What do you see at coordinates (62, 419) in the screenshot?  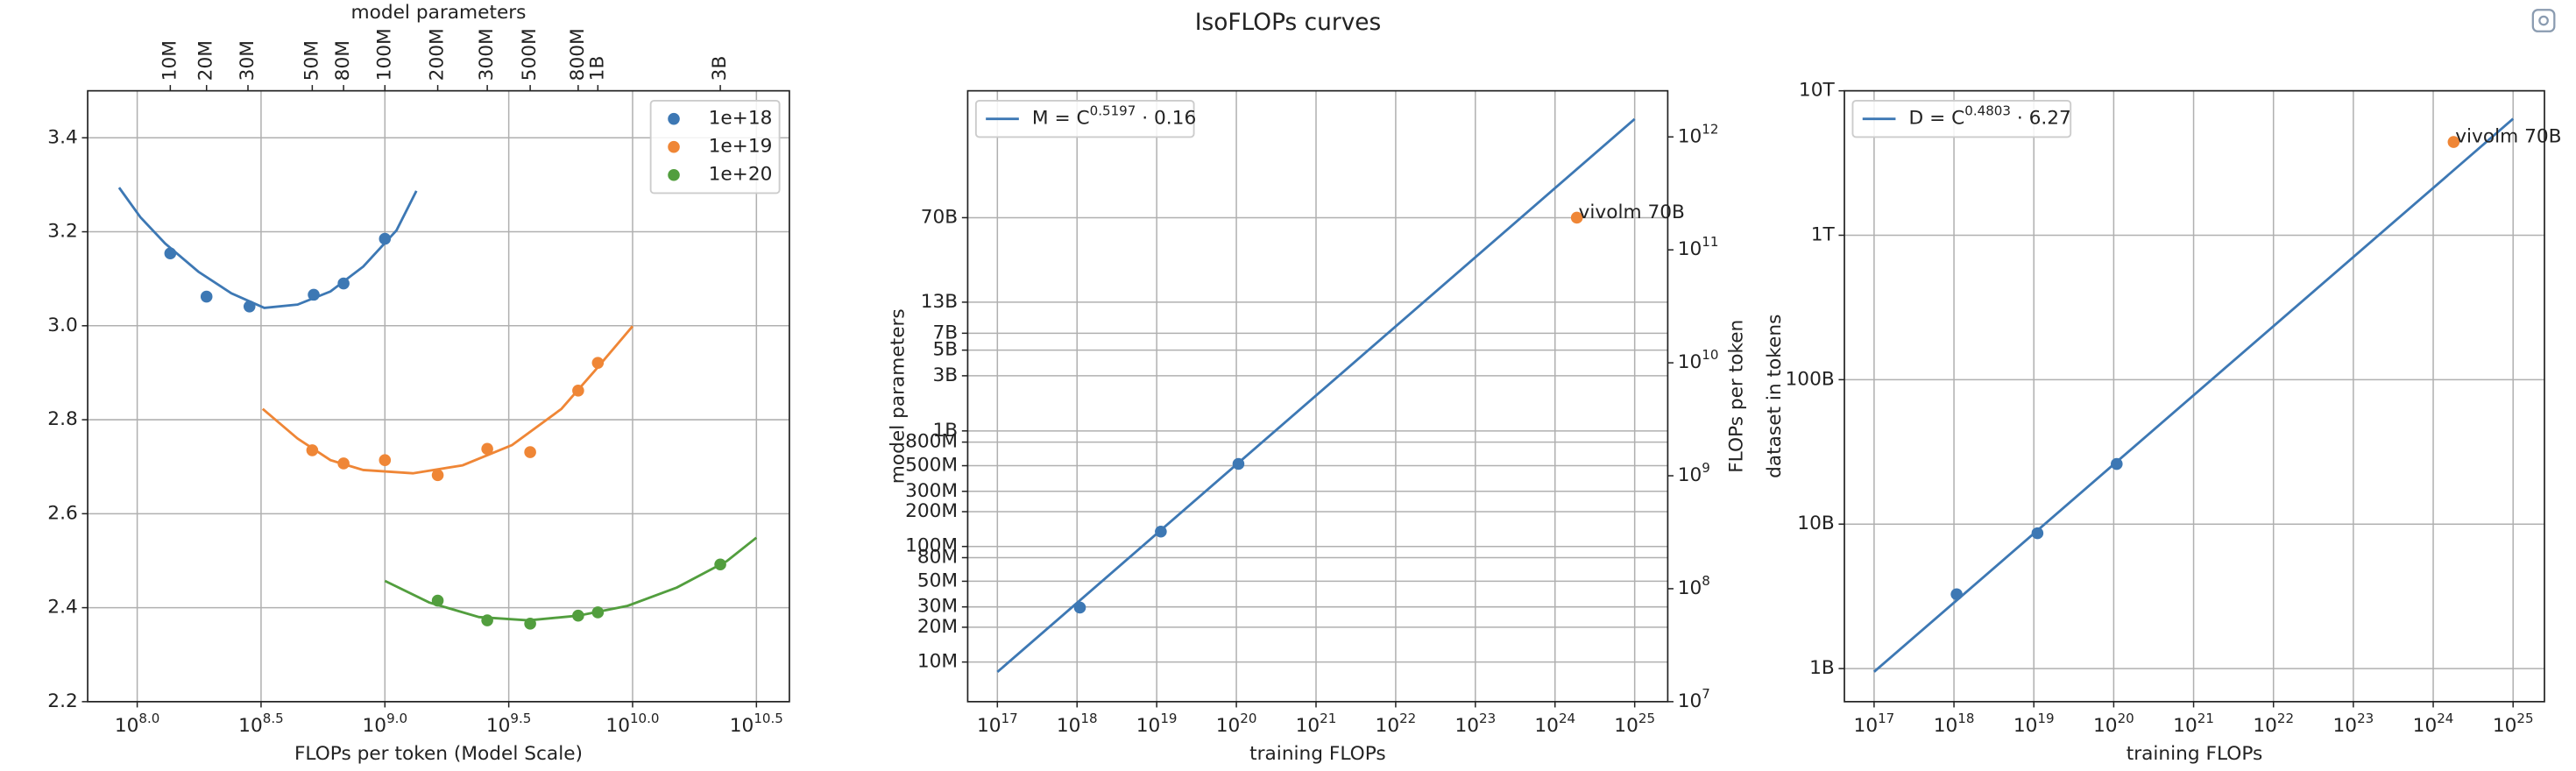 I see `y-tick-label: 2.8` at bounding box center [62, 419].